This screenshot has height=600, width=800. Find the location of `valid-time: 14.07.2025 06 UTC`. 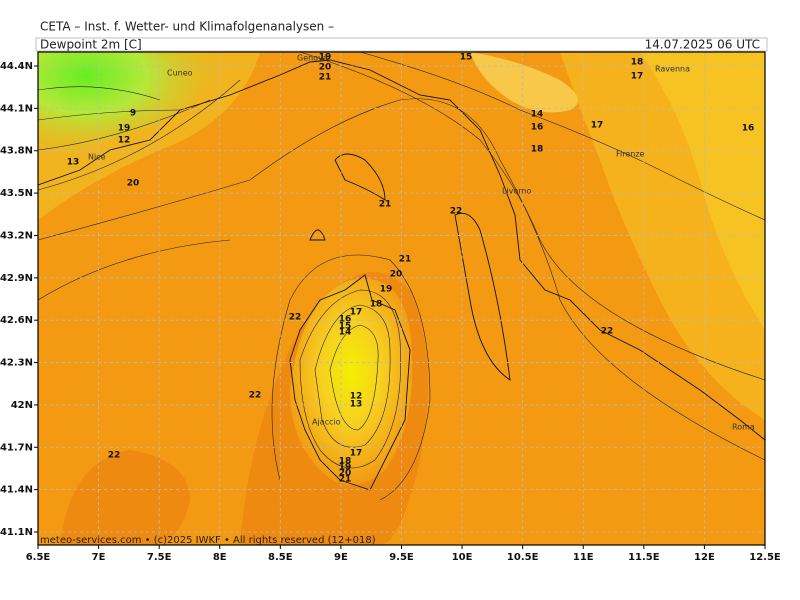

valid-time: 14.07.2025 06 UTC is located at coordinates (702, 45).